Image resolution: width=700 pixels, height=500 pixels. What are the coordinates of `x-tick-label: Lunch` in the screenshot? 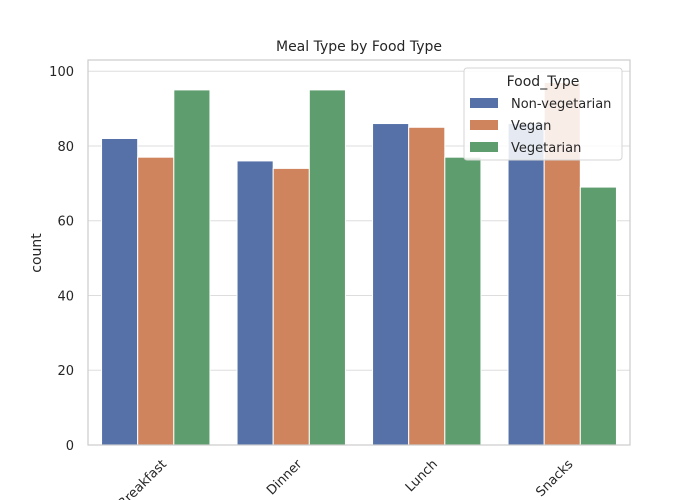 It's located at (422, 476).